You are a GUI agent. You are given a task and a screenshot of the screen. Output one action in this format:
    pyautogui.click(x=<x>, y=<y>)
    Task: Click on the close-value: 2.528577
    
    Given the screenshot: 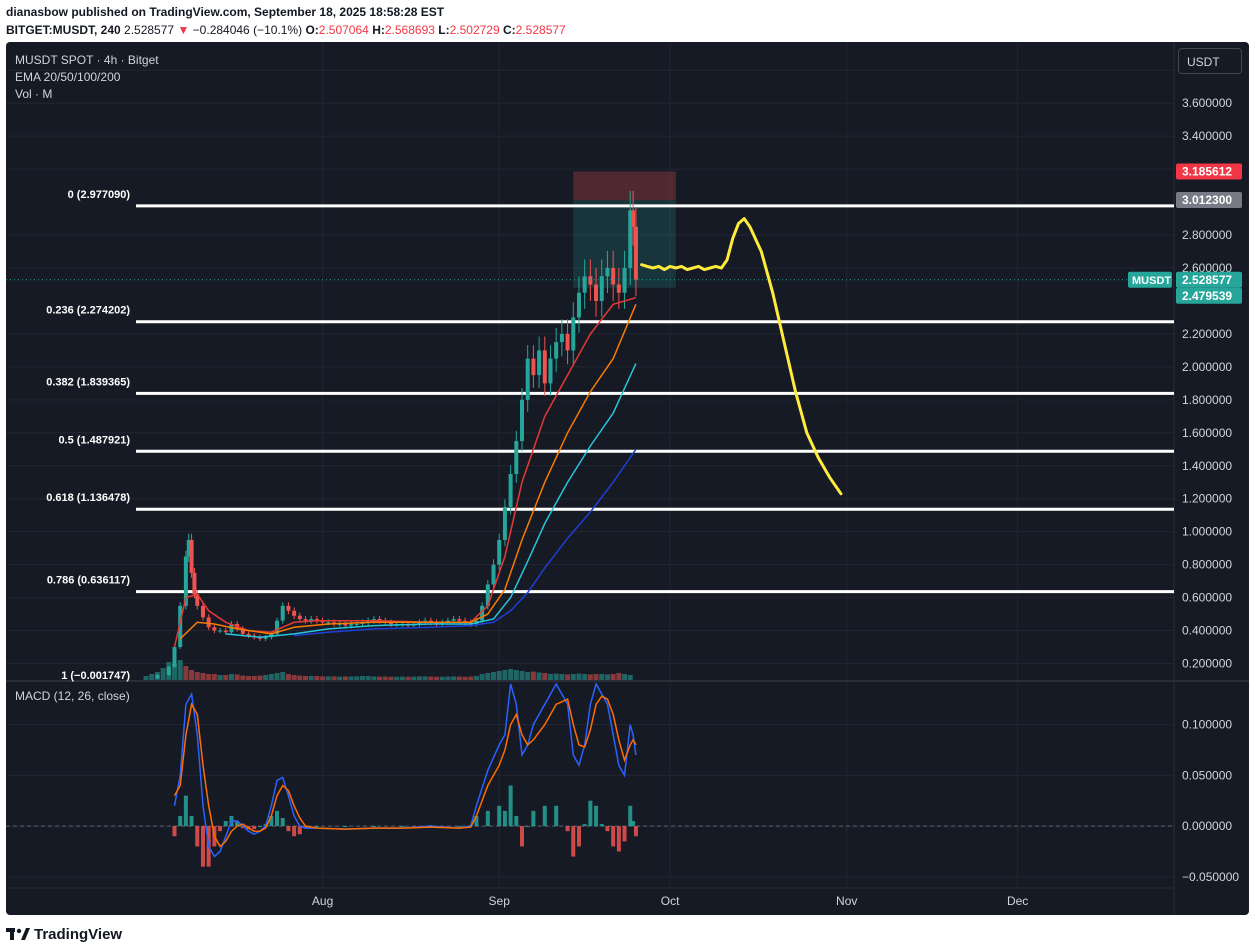 What is the action you would take?
    pyautogui.click(x=540, y=30)
    